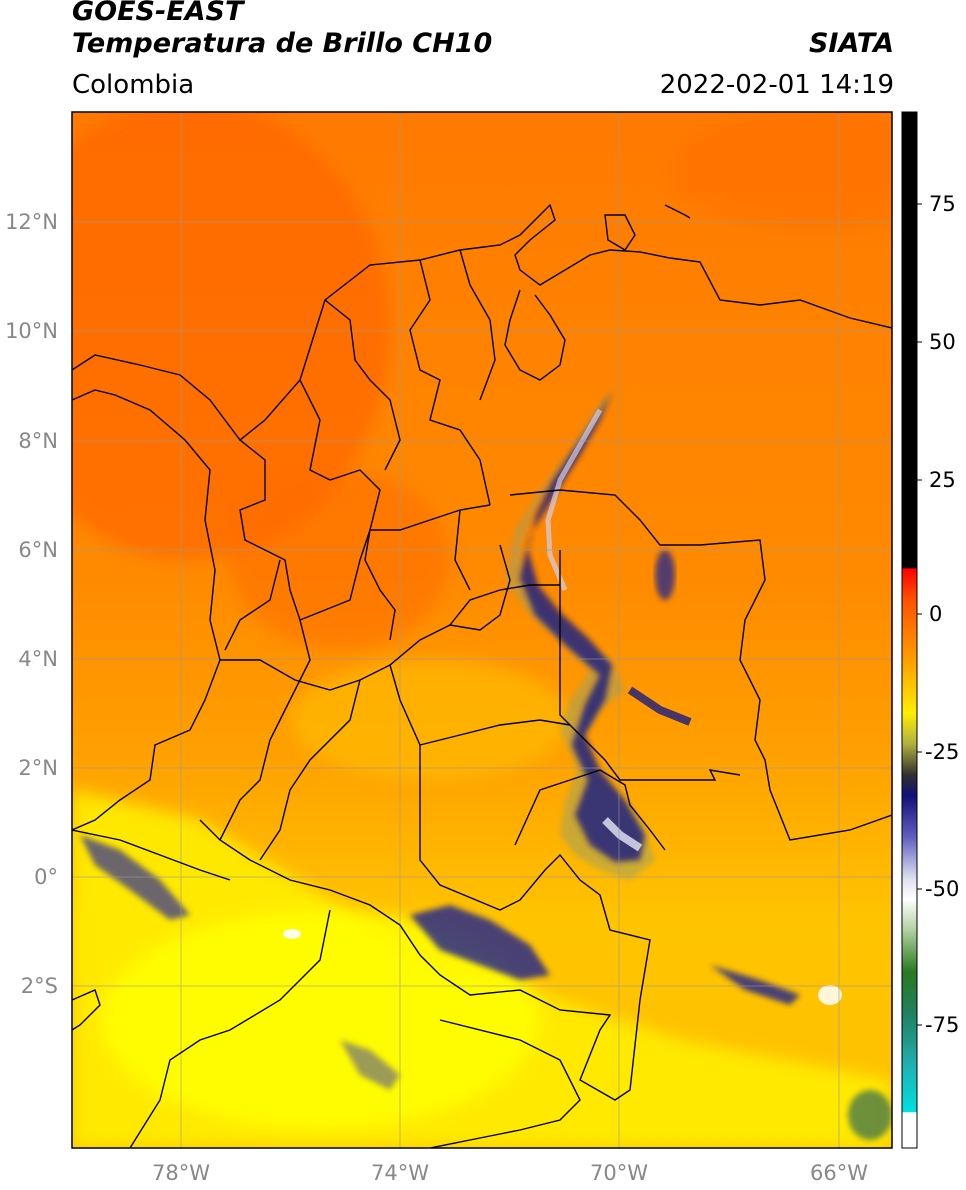  What do you see at coordinates (851, 43) in the screenshot?
I see `agency-label: SIATA` at bounding box center [851, 43].